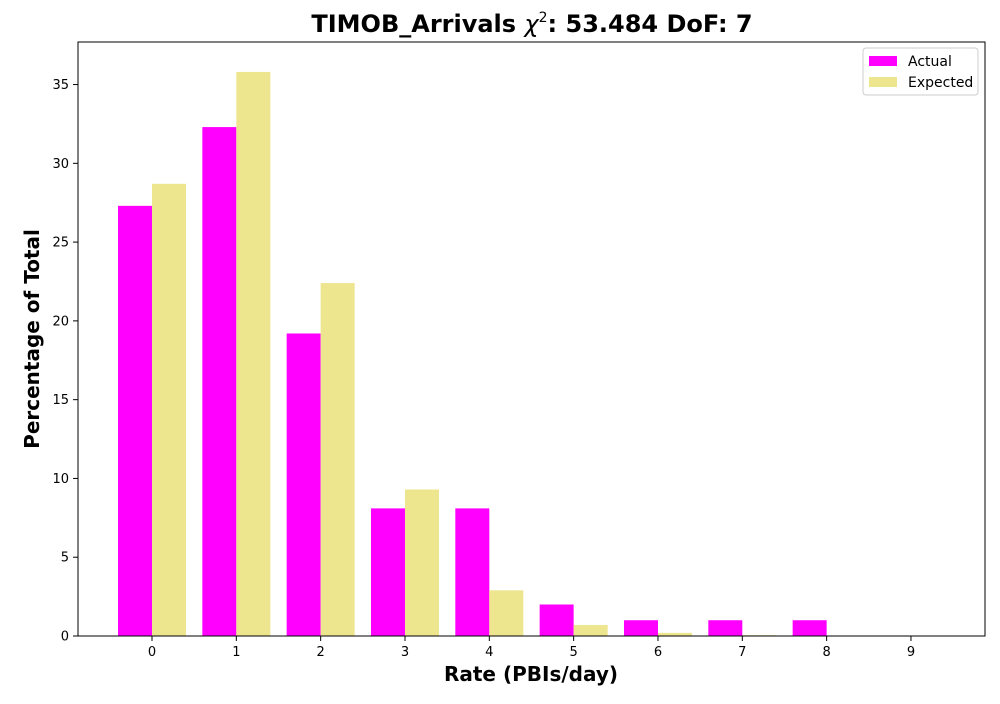  Describe the element at coordinates (826, 652) in the screenshot. I see `x-tick-label: 8` at that location.